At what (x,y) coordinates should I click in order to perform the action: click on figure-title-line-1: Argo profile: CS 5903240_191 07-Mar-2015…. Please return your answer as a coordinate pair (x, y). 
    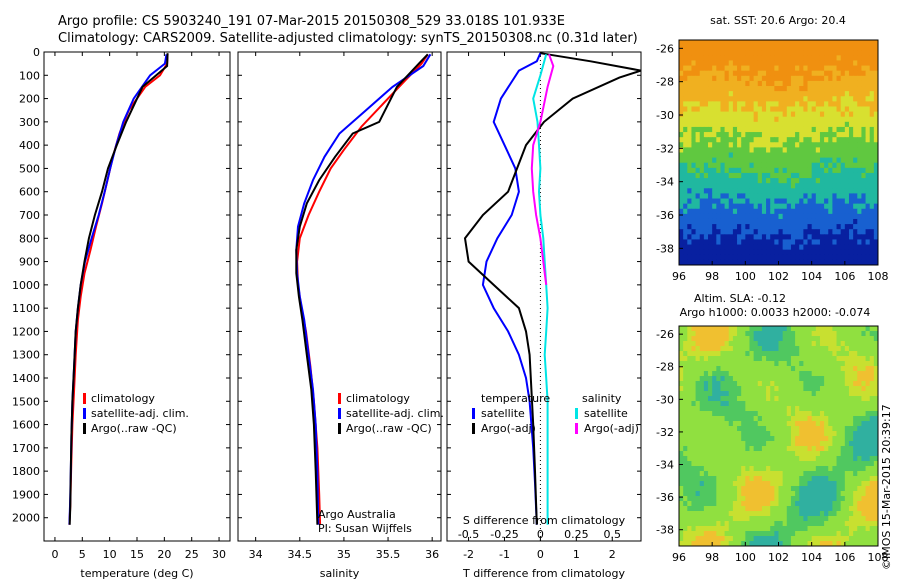
    Looking at the image, I should click on (312, 21).